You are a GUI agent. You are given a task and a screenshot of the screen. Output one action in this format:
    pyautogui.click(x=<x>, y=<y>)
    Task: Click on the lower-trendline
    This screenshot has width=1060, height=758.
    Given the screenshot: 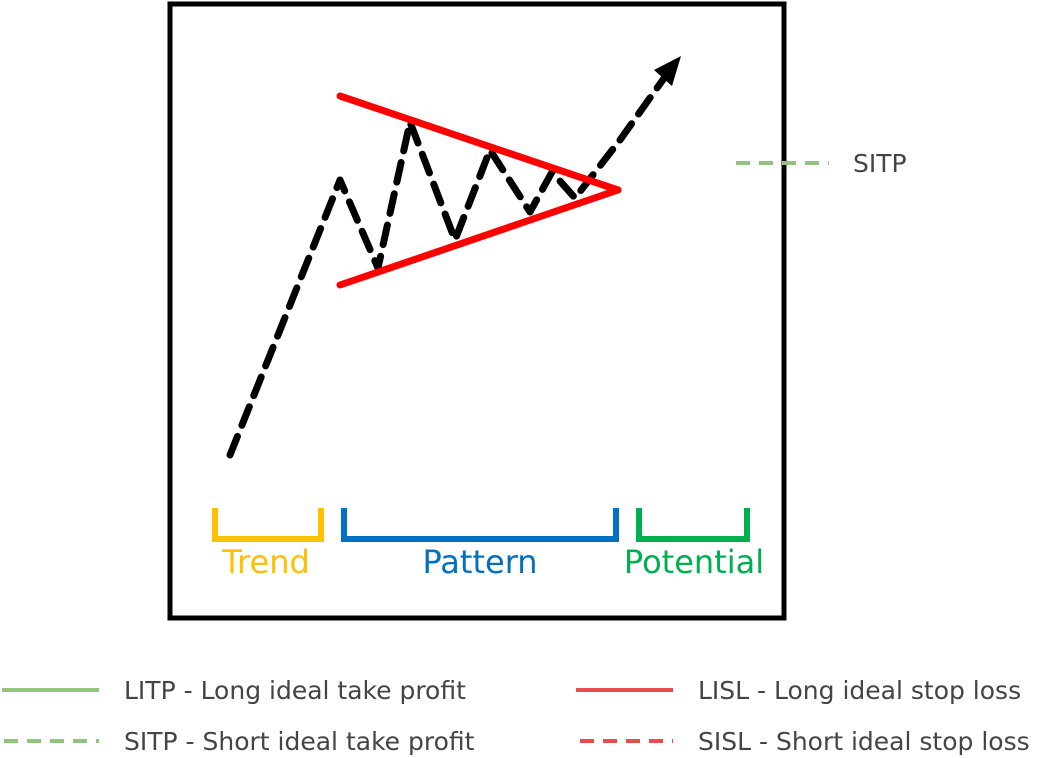 What is the action you would take?
    pyautogui.click(x=479, y=237)
    